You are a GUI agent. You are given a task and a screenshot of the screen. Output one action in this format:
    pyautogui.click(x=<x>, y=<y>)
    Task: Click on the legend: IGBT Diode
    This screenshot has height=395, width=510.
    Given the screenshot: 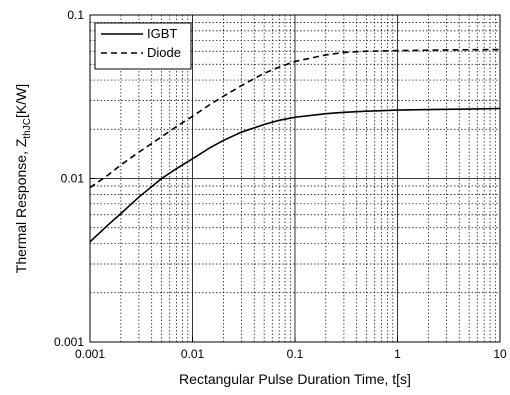 What is the action you would take?
    pyautogui.click(x=143, y=46)
    